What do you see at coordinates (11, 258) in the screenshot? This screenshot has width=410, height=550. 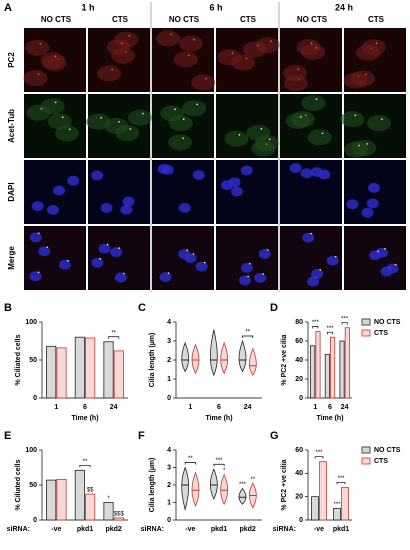 I see `stain-label: Merge` at bounding box center [11, 258].